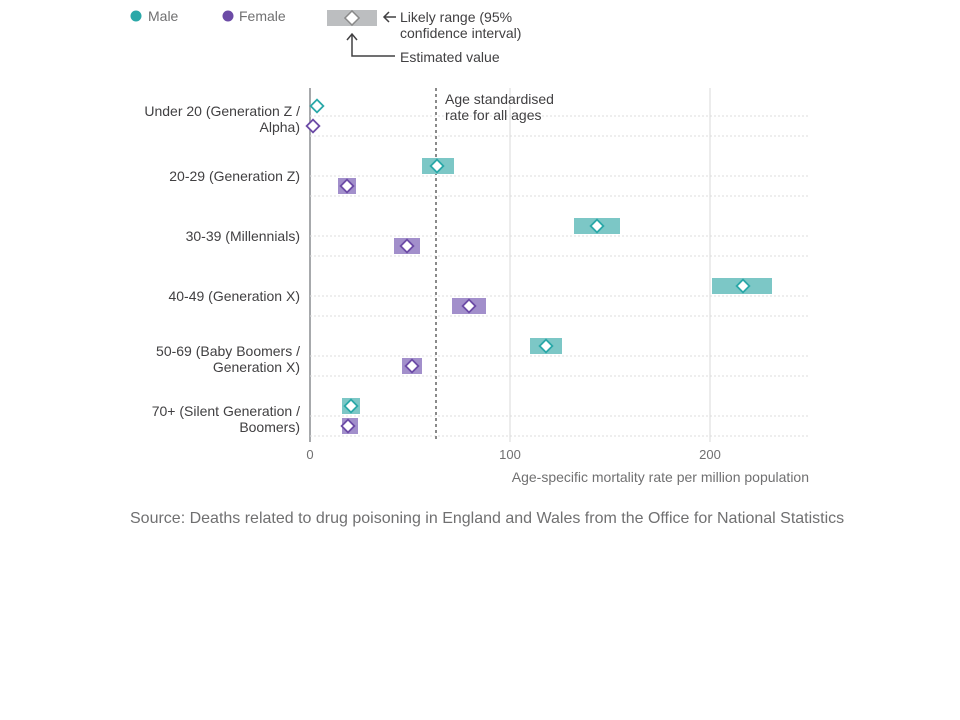 This screenshot has height=720, width=960. Describe the element at coordinates (456, 17) in the screenshot. I see `legend-range-label-line1: Likely range (95%` at that location.